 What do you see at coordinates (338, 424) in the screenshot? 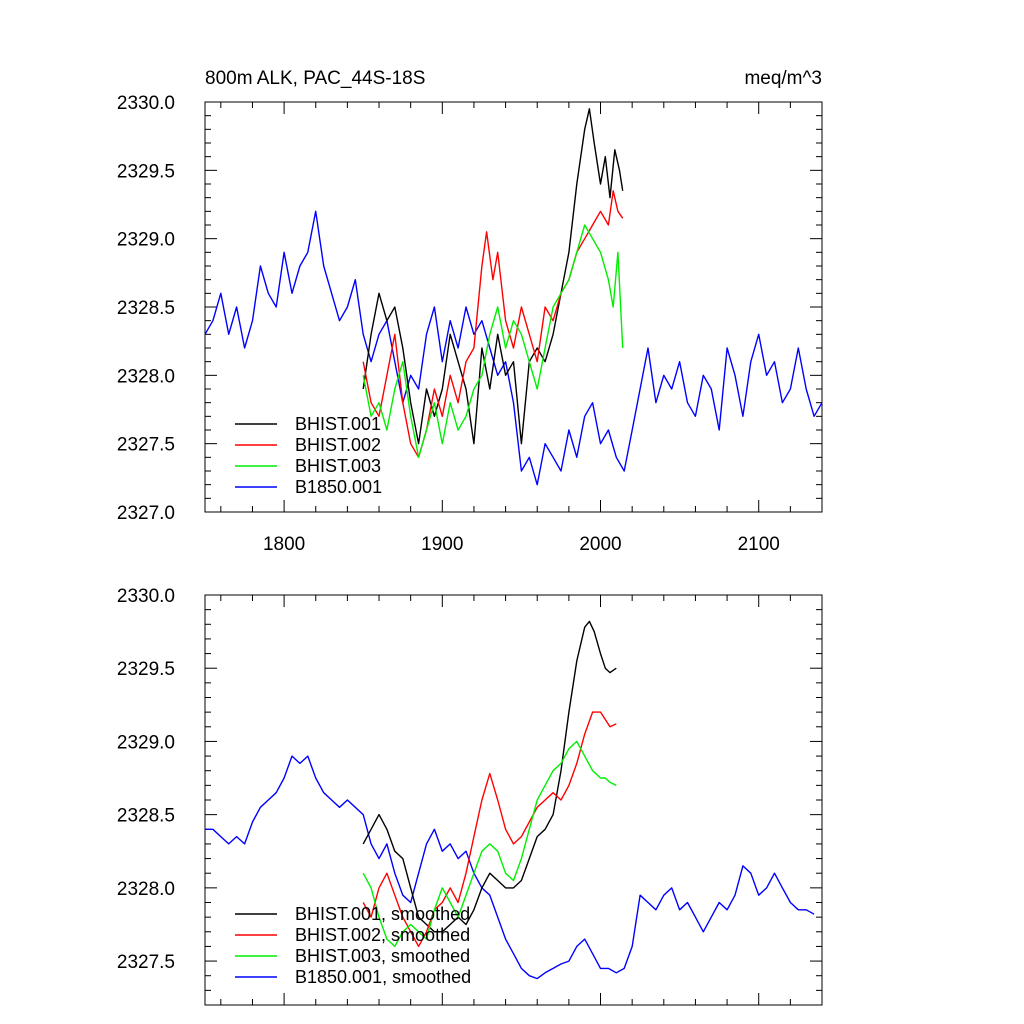
I see `legend-entry: BHIST.001` at bounding box center [338, 424].